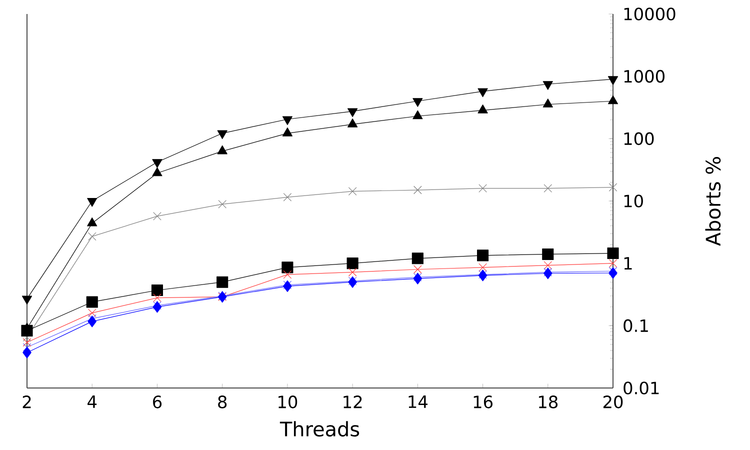 Image resolution: width=750 pixels, height=450 pixels. Describe the element at coordinates (650, 14) in the screenshot. I see `y-tick-label: 10000` at that location.